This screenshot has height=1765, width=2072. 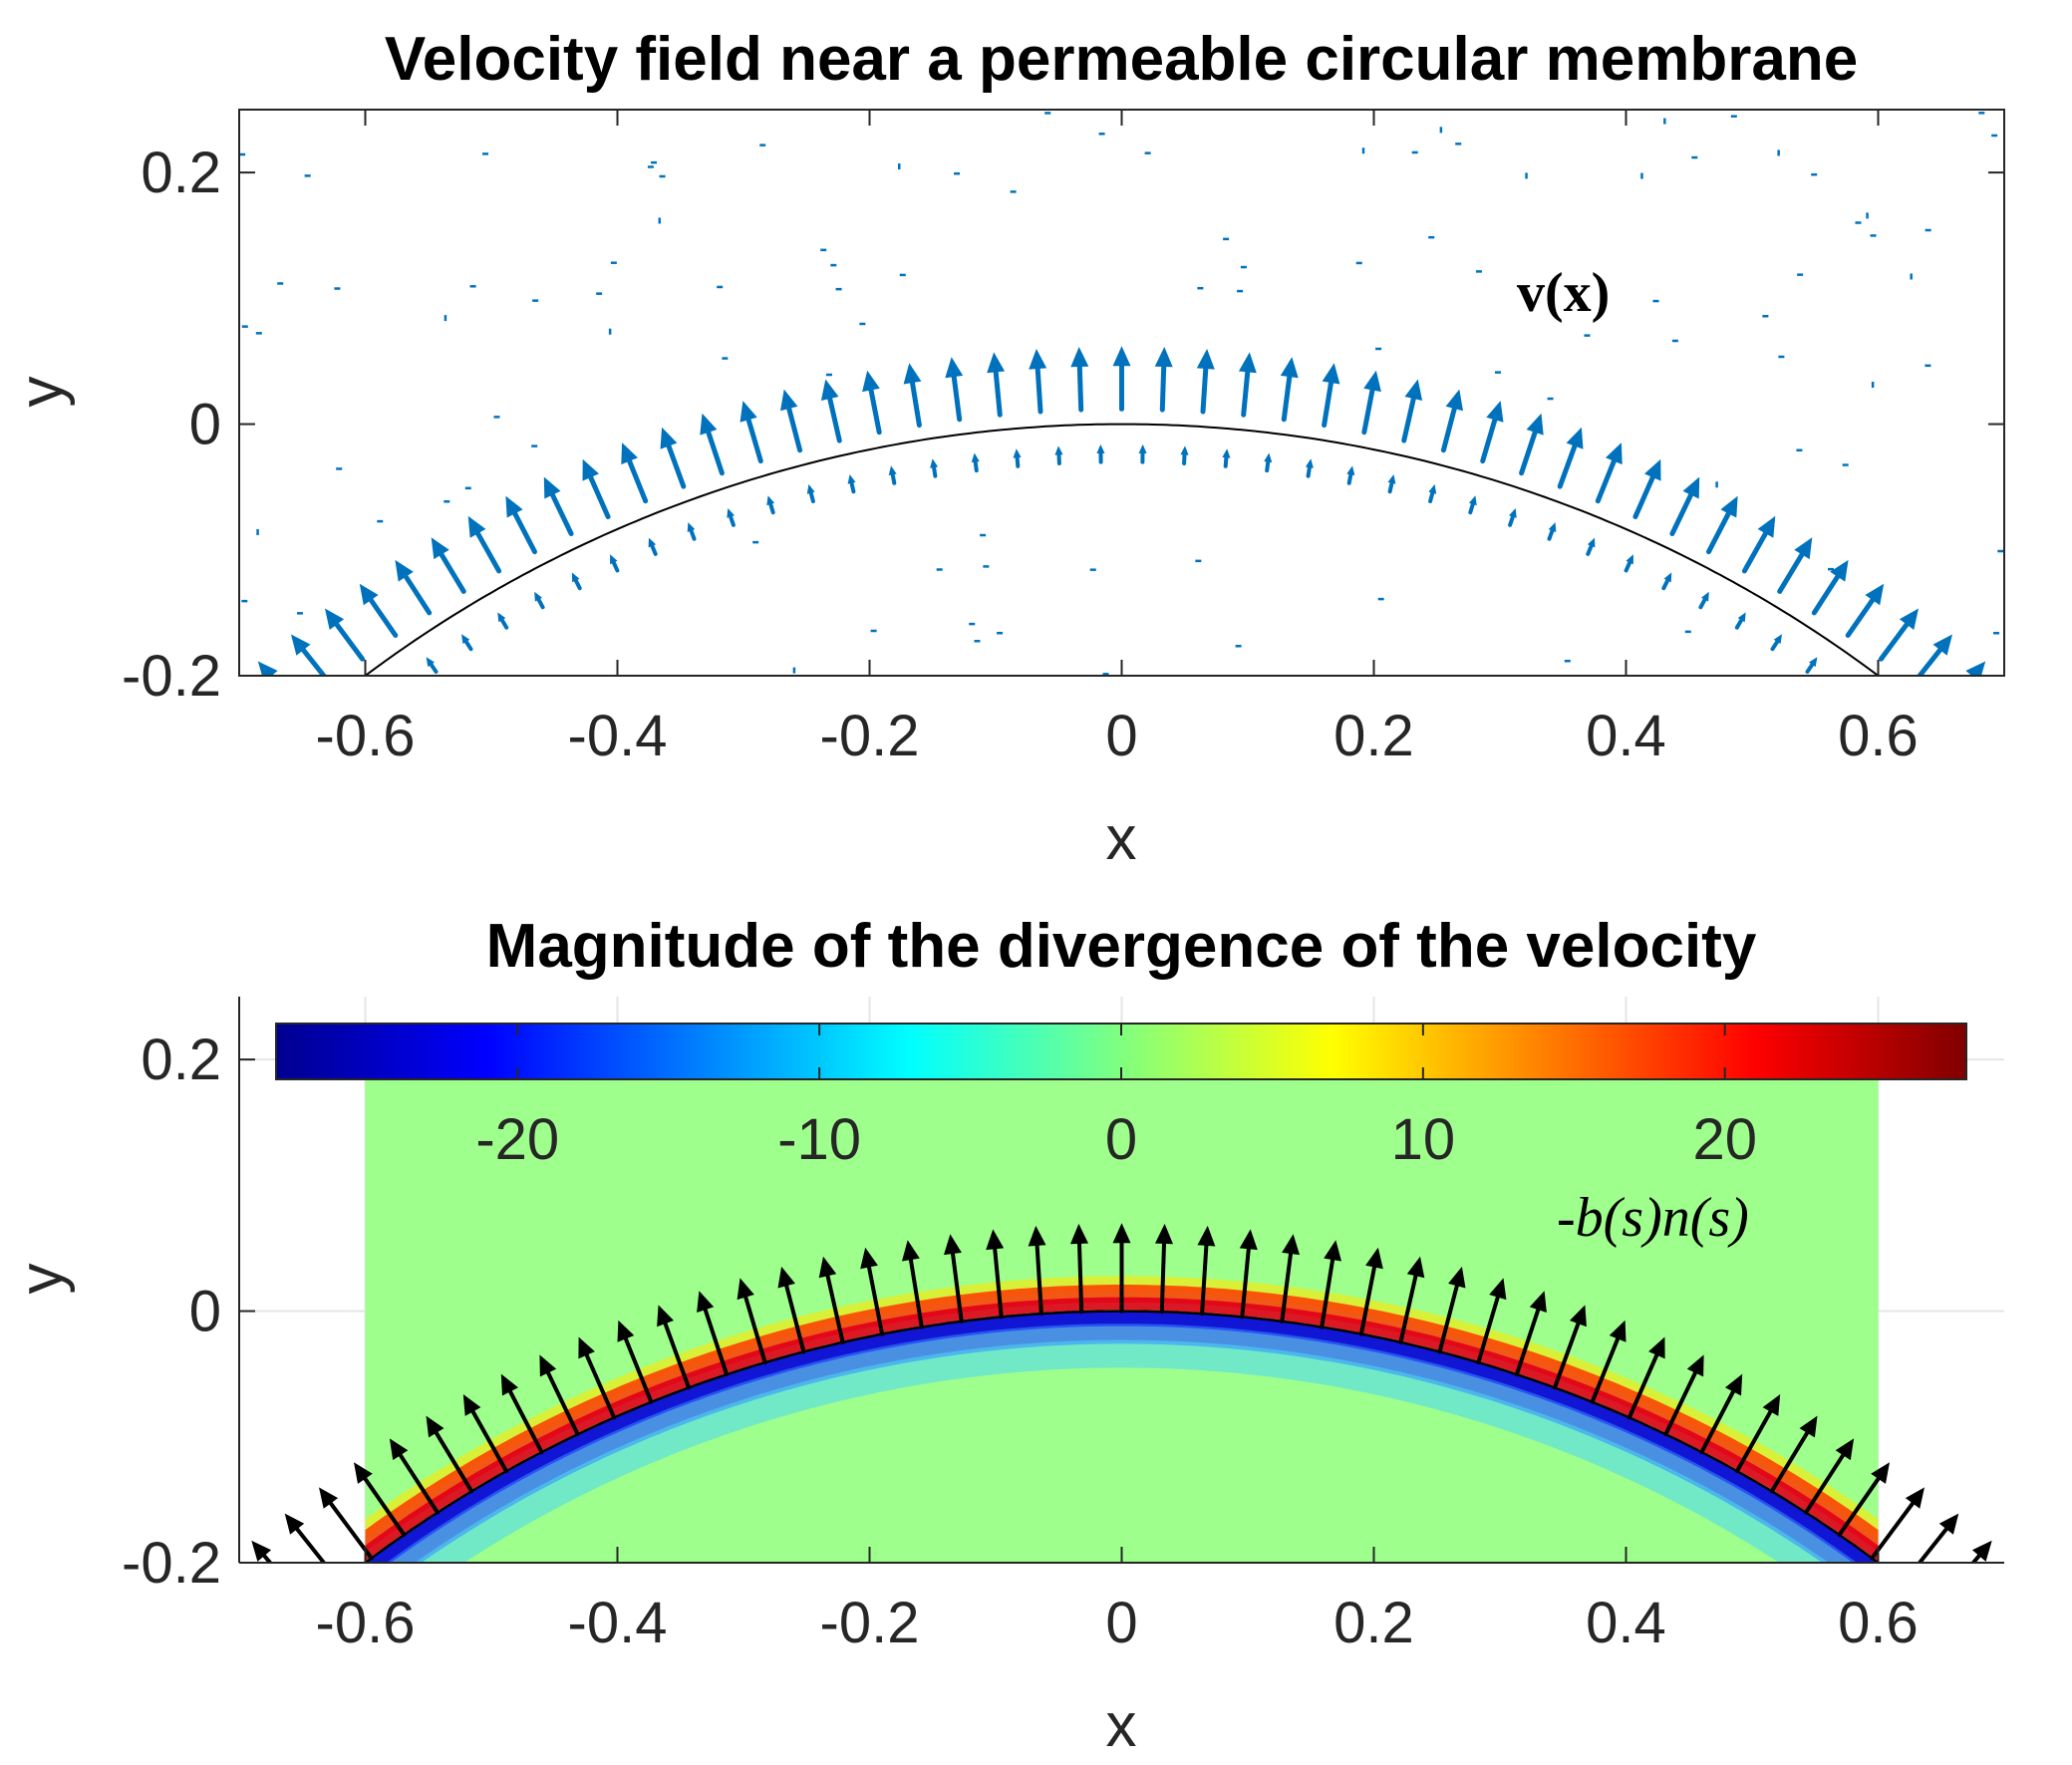 I want to click on colorbar-tick-label: 20, so click(x=1724, y=1139).